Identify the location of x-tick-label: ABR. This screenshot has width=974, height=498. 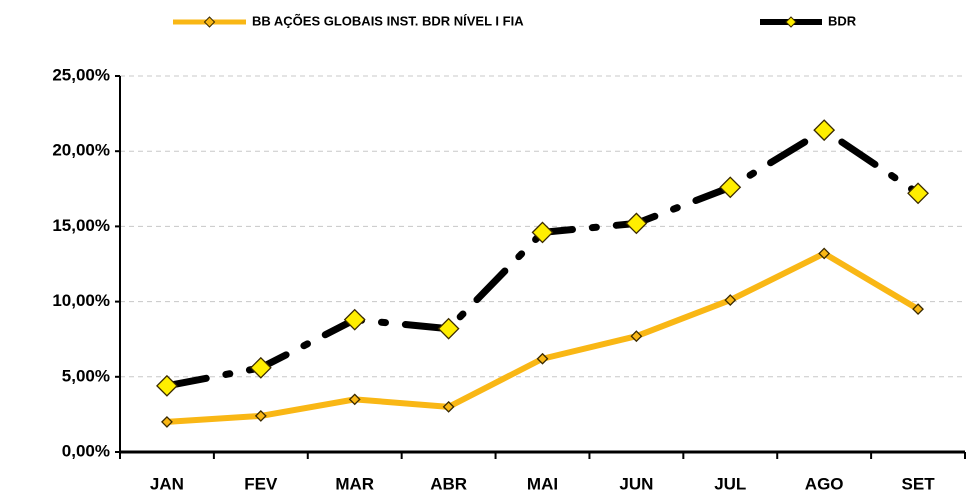
(448, 483).